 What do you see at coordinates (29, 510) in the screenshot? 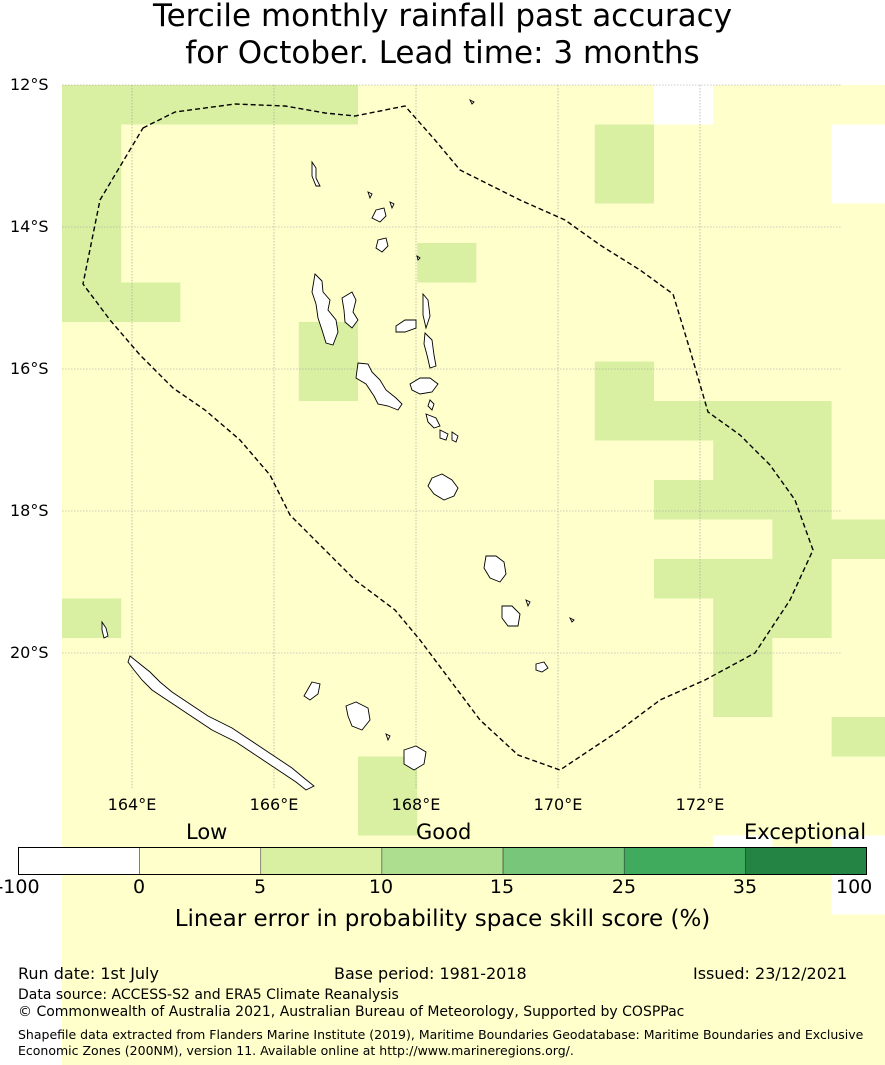
I see `lat-label: 18°S` at bounding box center [29, 510].